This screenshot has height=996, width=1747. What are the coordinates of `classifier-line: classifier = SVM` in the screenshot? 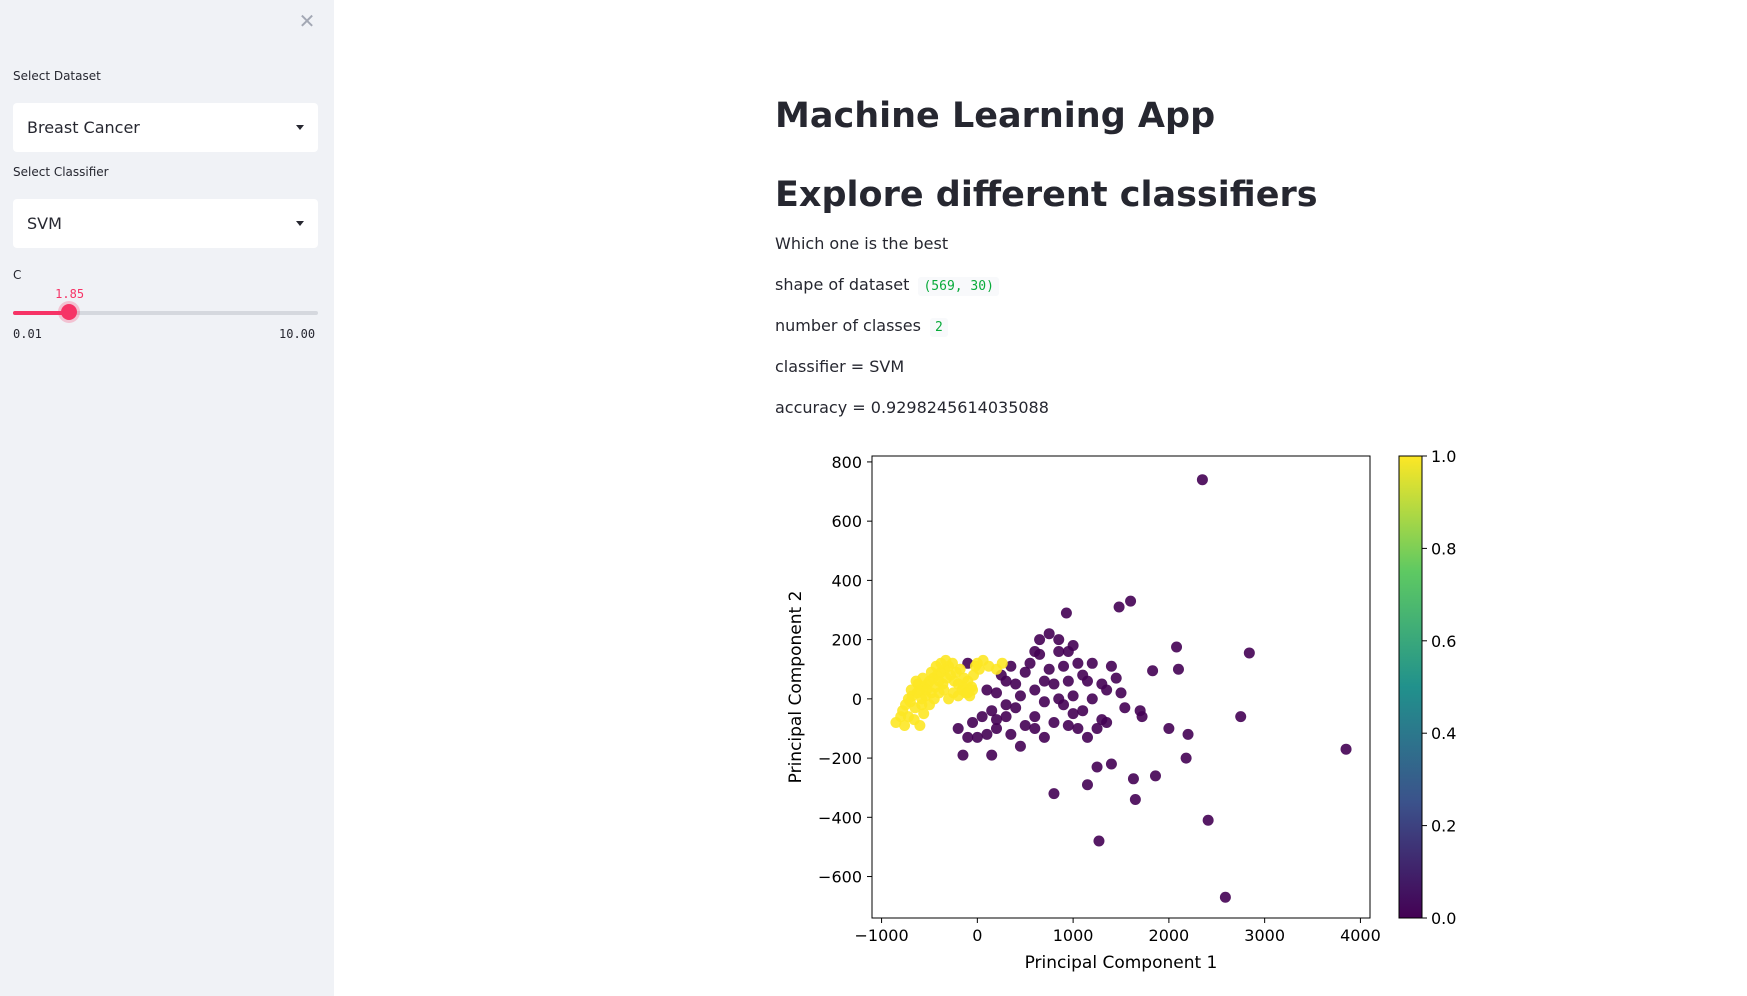 It's located at (840, 366).